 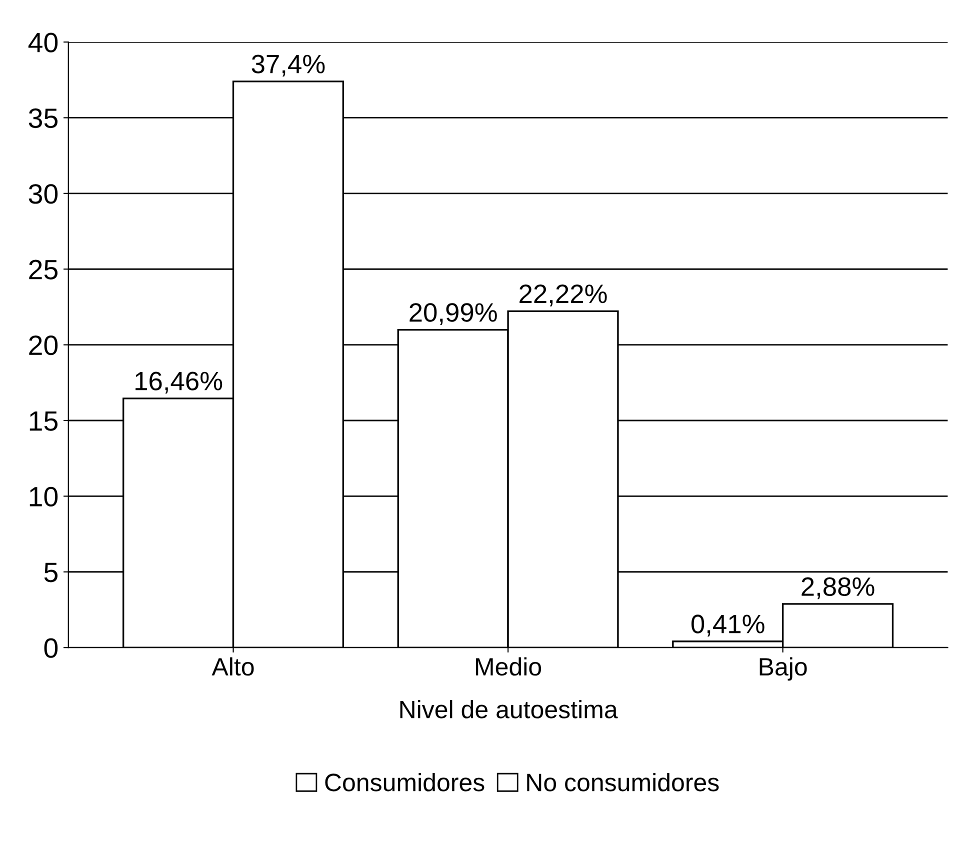 What do you see at coordinates (404, 782) in the screenshot?
I see `legend-label: Consumidores` at bounding box center [404, 782].